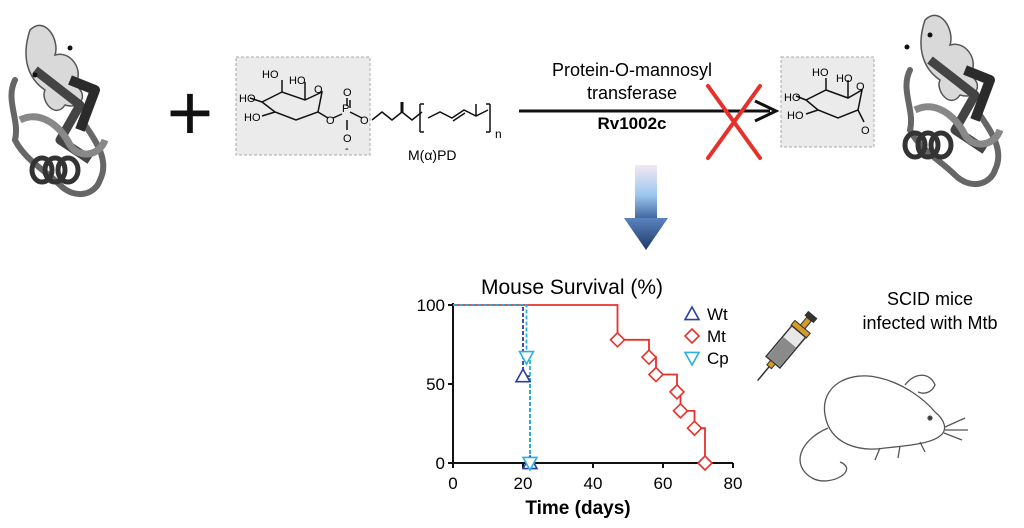 The height and width of the screenshot is (528, 1024). I want to click on x-tick-label: 60, so click(663, 483).